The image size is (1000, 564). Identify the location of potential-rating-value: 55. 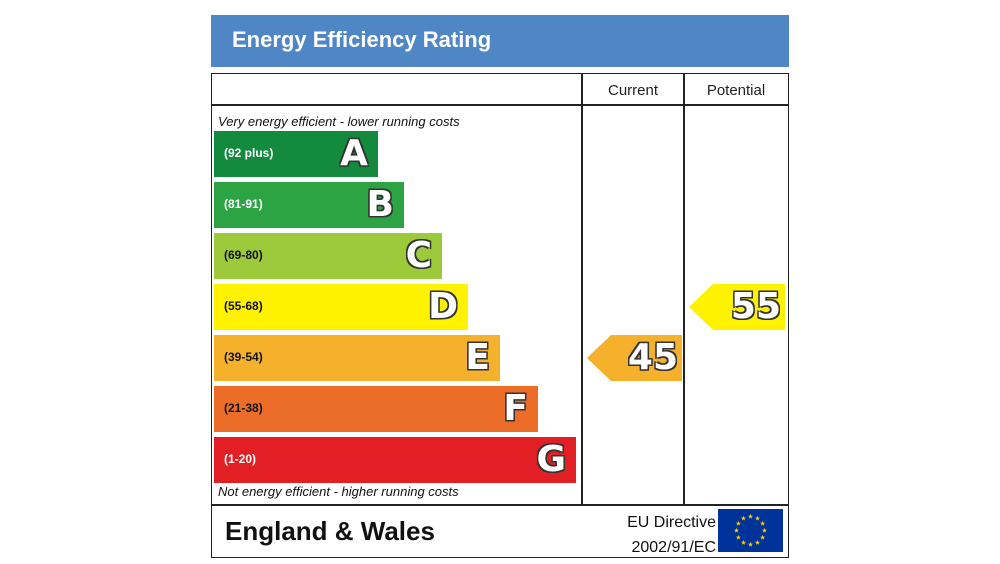
(755, 306).